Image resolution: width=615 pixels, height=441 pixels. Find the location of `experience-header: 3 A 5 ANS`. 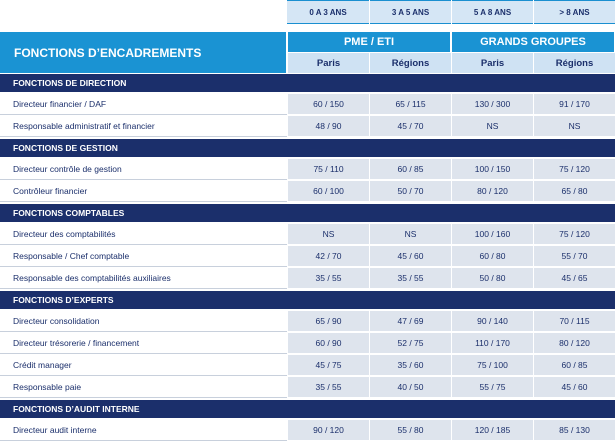

experience-header: 3 A 5 ANS is located at coordinates (410, 12).